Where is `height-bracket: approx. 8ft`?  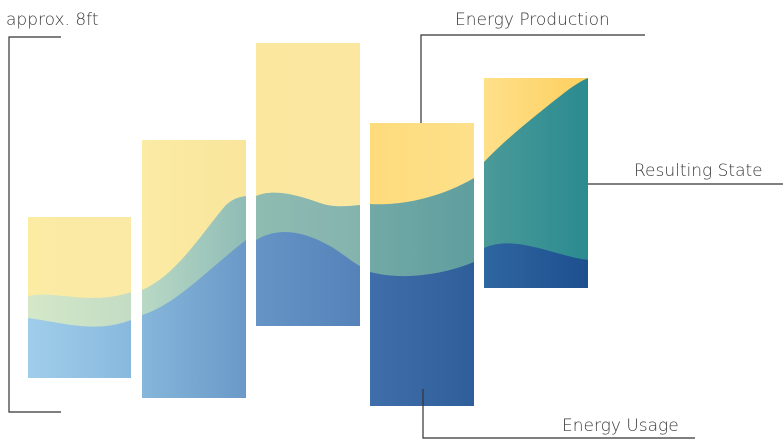
height-bracket: approx. 8ft is located at coordinates (52, 211).